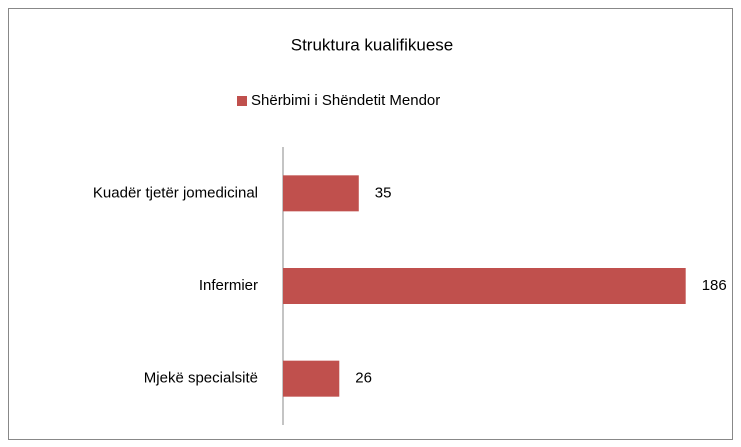  What do you see at coordinates (228, 285) in the screenshot?
I see `y-tick-label: Infermier` at bounding box center [228, 285].